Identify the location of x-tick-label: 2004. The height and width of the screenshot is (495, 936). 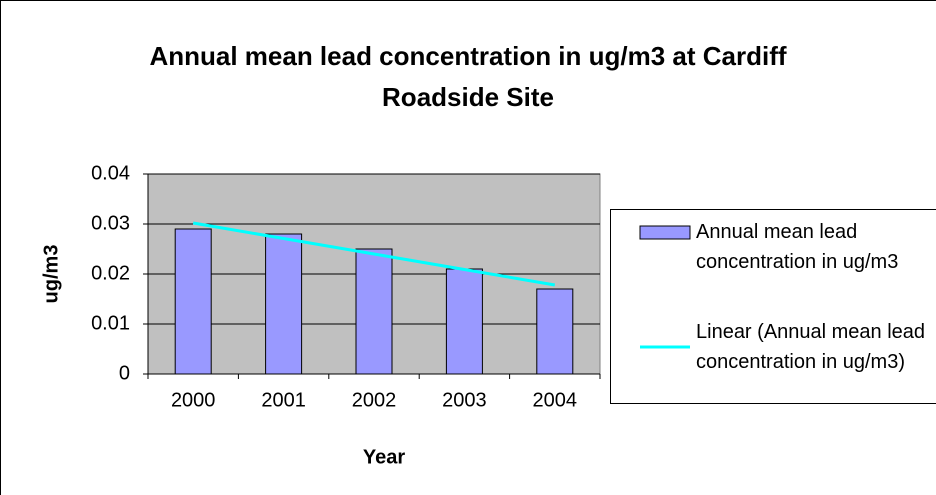
(555, 400).